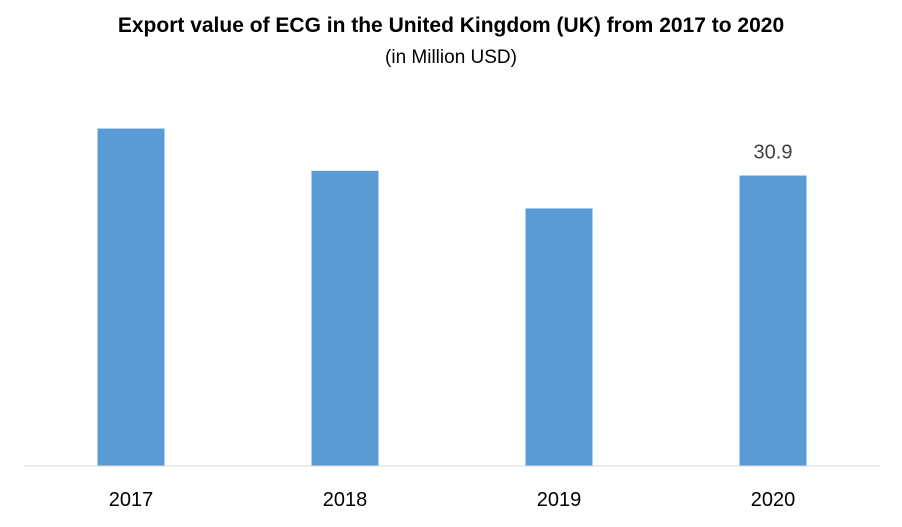 Image resolution: width=902 pixels, height=527 pixels. I want to click on bar-2017, so click(131, 297).